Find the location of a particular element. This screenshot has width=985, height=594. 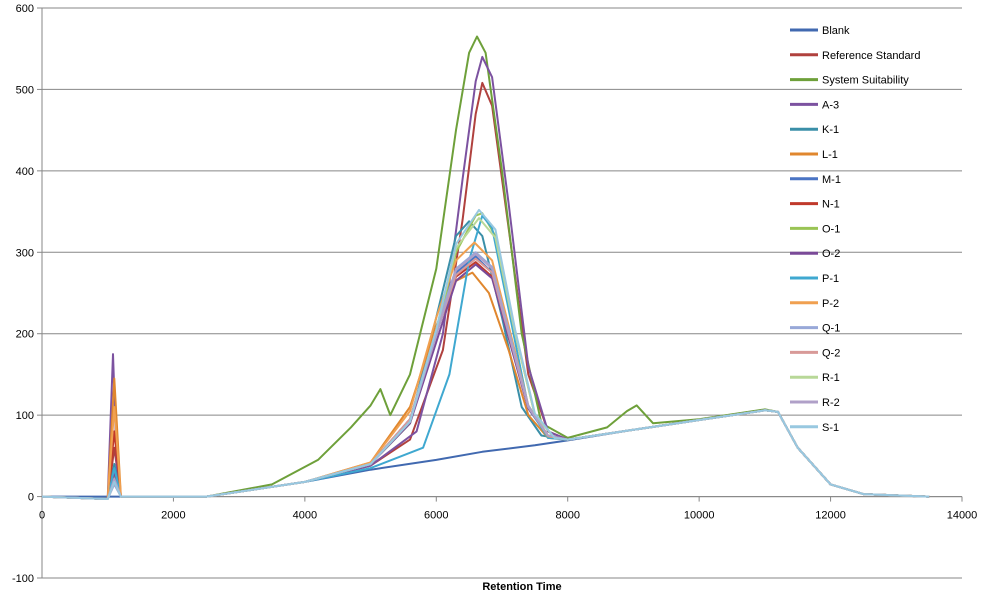

legend-label-r-2: R-2 is located at coordinates (831, 403).